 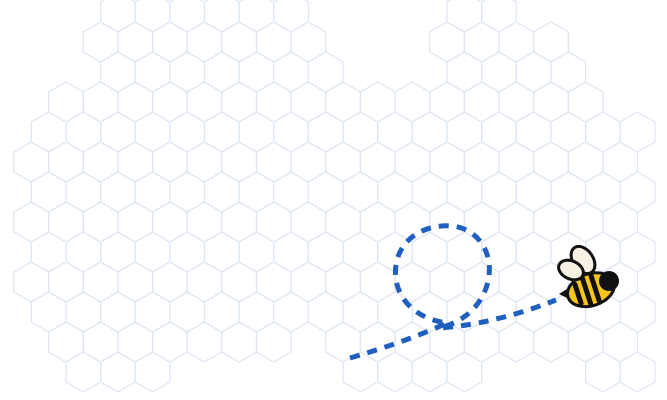 What do you see at coordinates (571, 270) in the screenshot?
I see `bee-wing-front` at bounding box center [571, 270].